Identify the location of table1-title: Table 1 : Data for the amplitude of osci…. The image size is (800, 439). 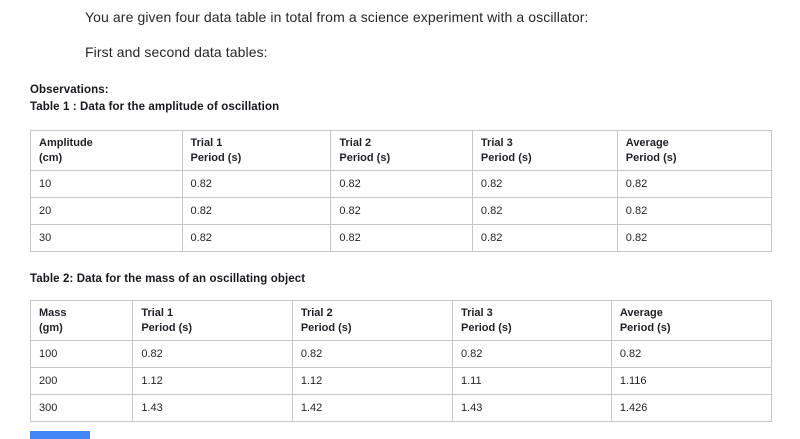
(155, 107).